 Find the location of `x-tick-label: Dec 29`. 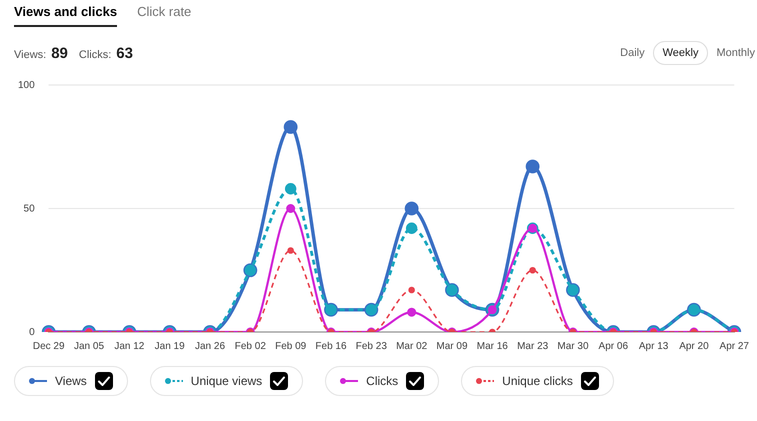

x-tick-label: Dec 29 is located at coordinates (48, 346).